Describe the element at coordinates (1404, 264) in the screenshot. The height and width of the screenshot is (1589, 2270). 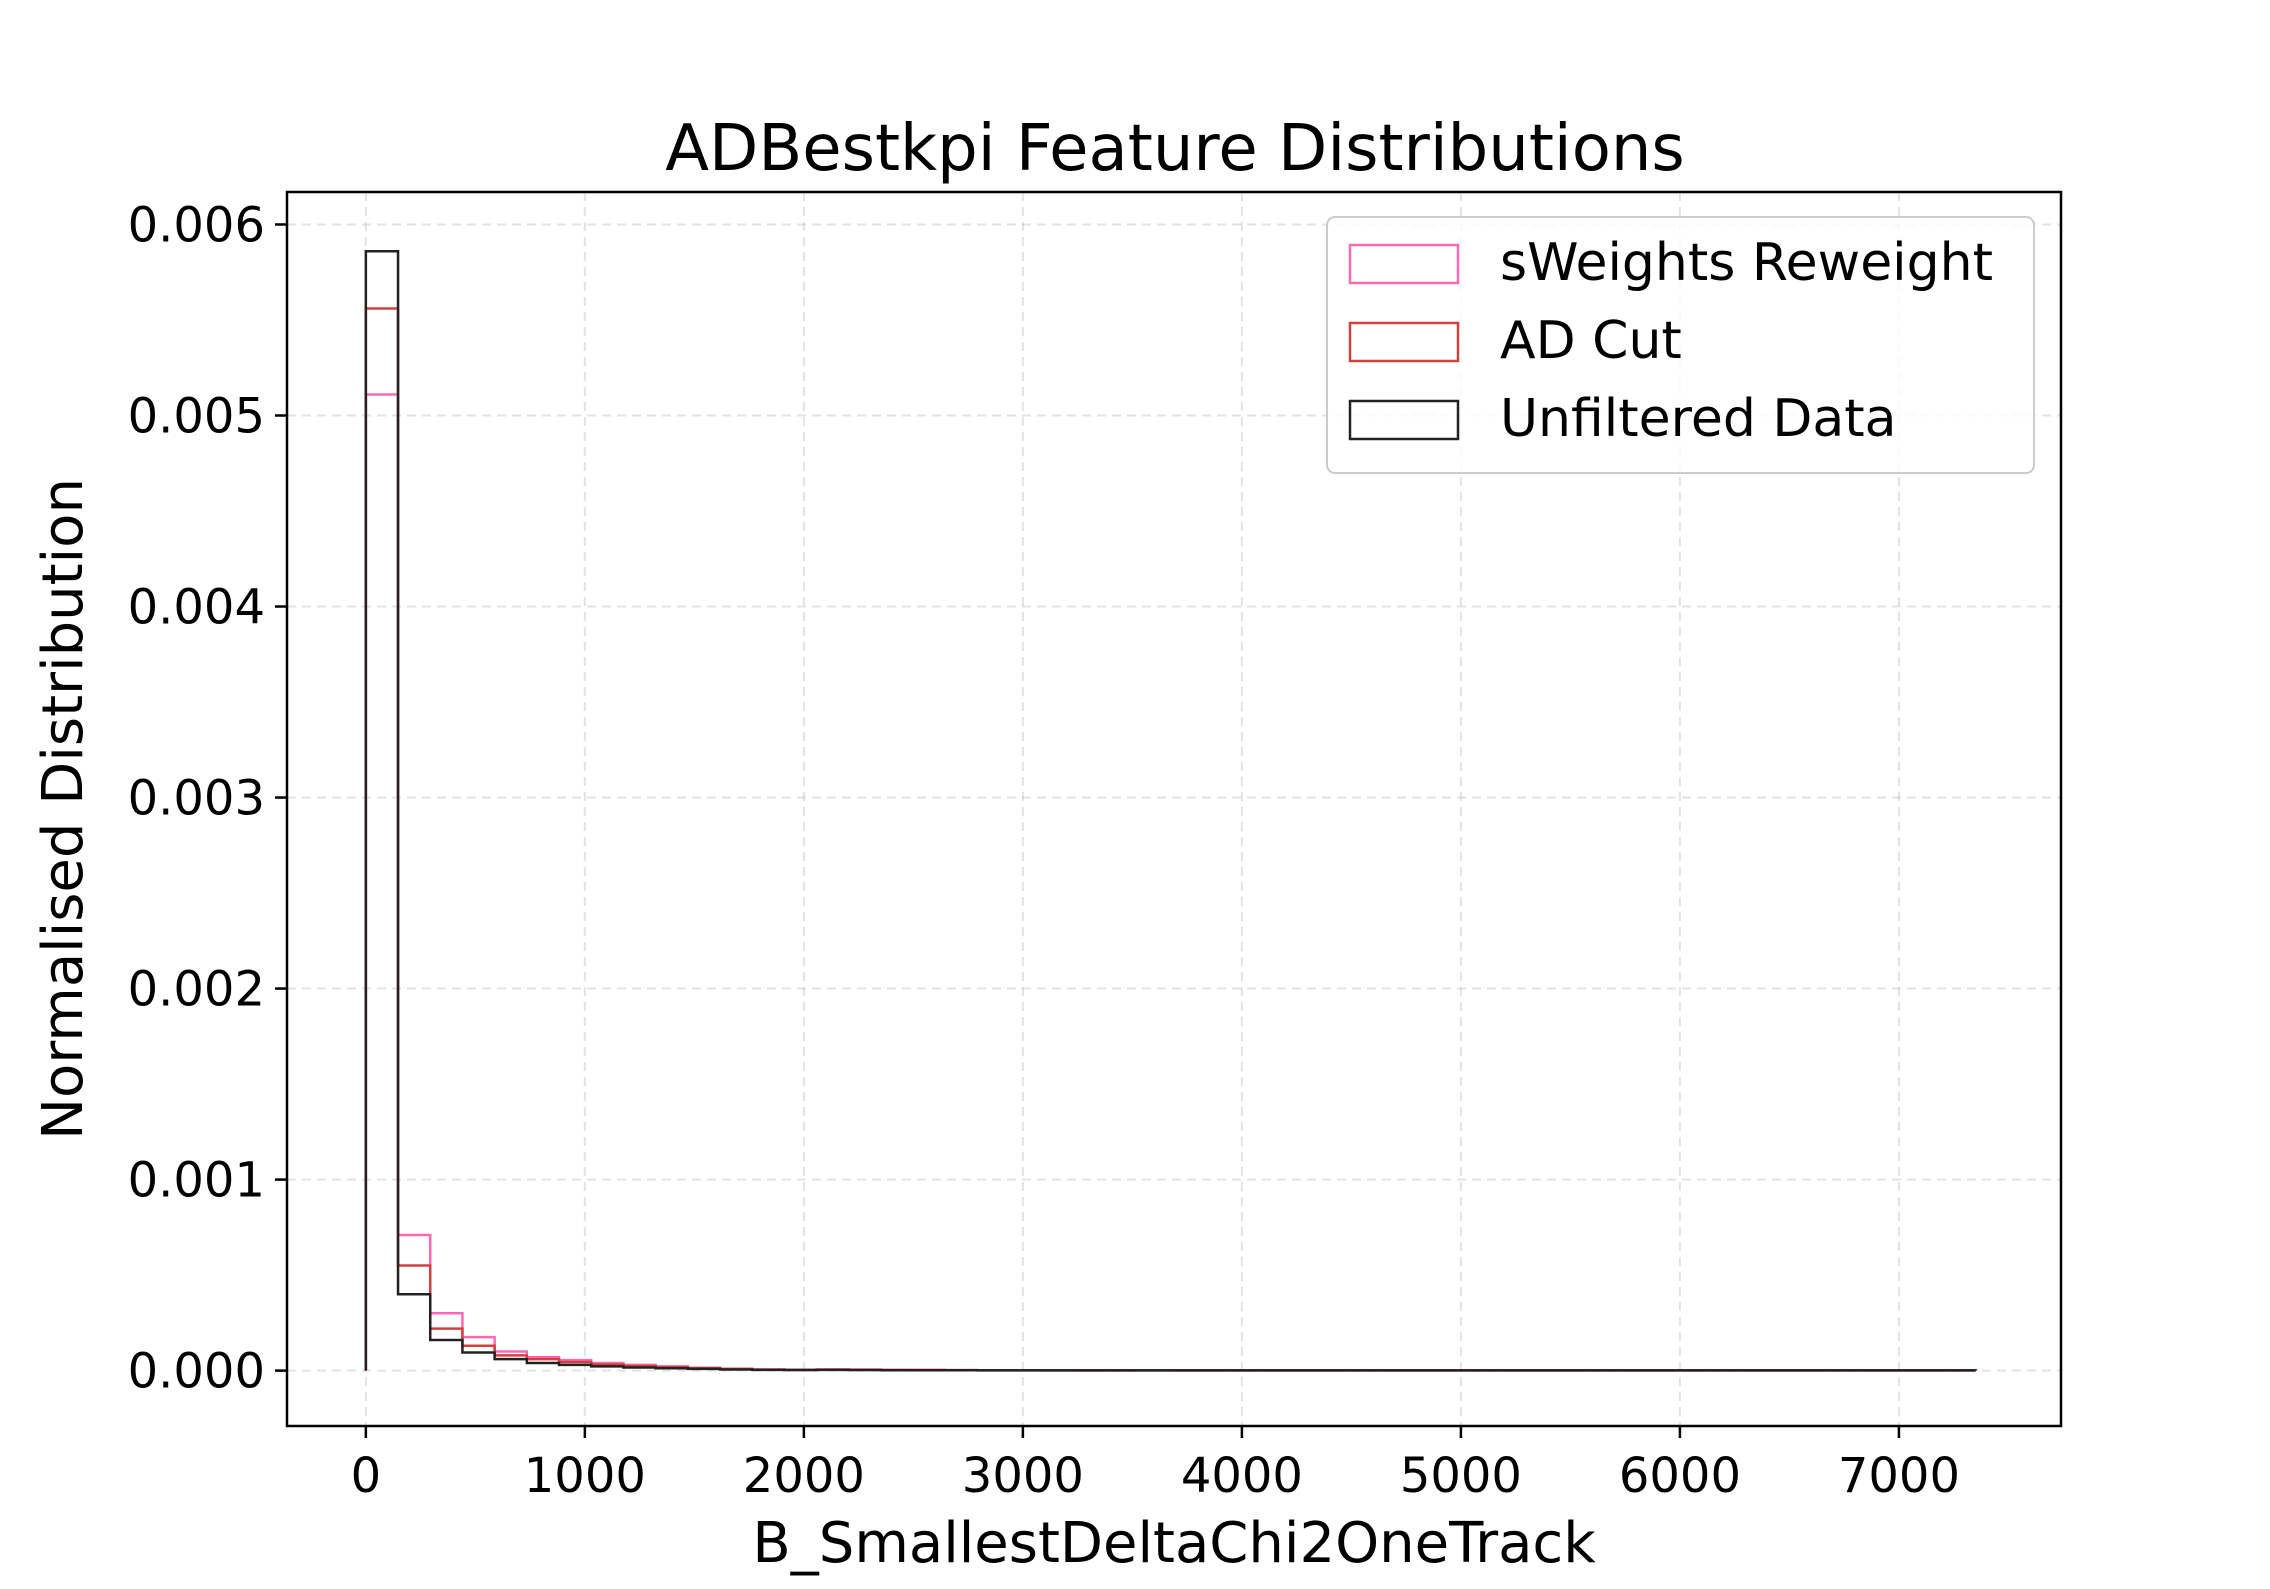
I see `legend-swatch-sweights-reweight` at that location.